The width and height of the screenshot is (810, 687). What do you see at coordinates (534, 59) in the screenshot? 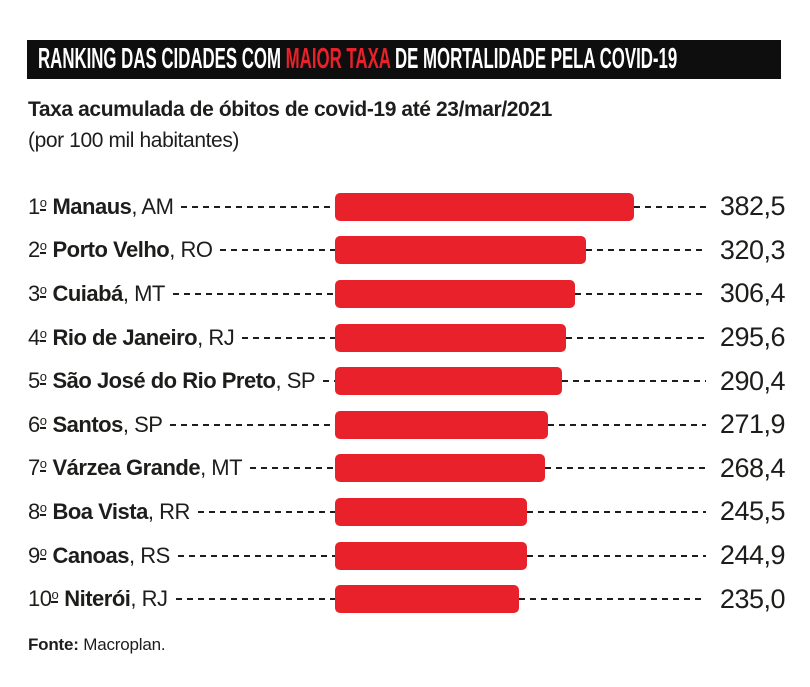
I see `title-suffix: DE MORTALIDADE PELA COVID-19` at bounding box center [534, 59].